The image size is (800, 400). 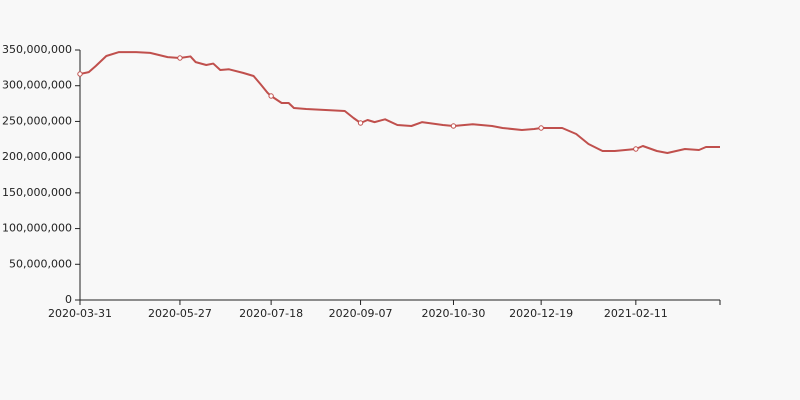 What do you see at coordinates (37, 156) in the screenshot?
I see `y-tick-label: 200,000,000` at bounding box center [37, 156].